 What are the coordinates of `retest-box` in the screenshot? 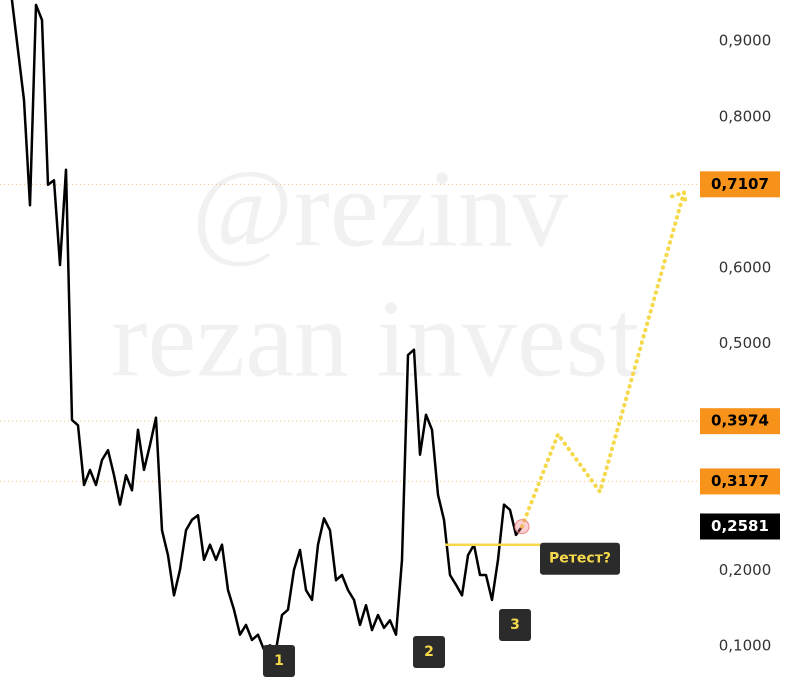 It's located at (580, 558).